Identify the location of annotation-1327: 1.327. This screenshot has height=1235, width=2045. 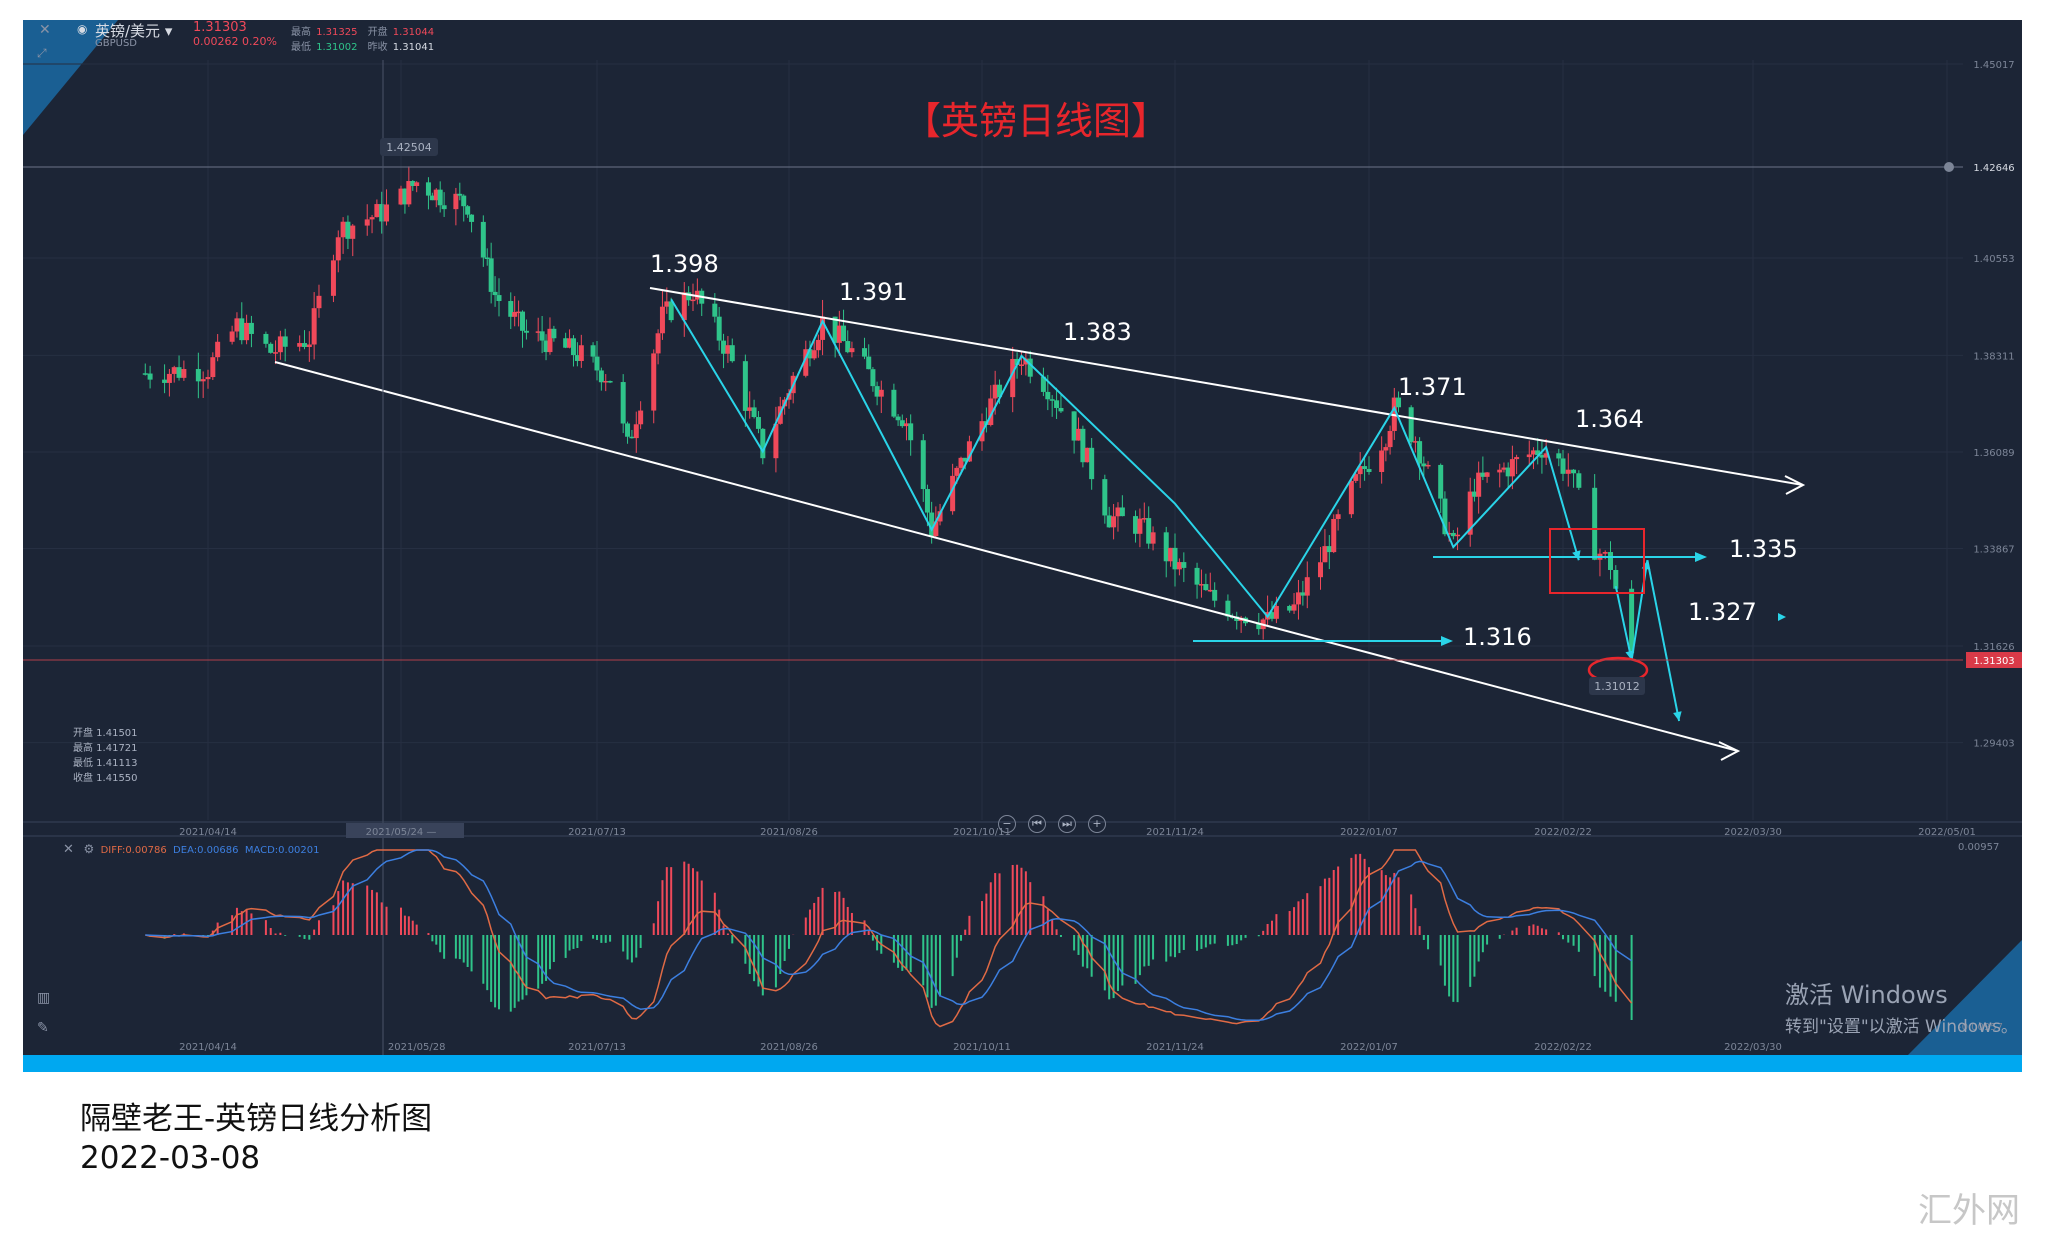
(1722, 612).